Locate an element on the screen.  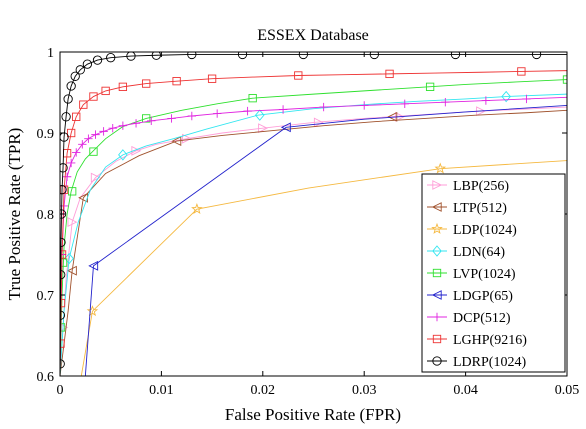
legend-label-ldgp-65: LDGP(65) is located at coordinates (483, 296).